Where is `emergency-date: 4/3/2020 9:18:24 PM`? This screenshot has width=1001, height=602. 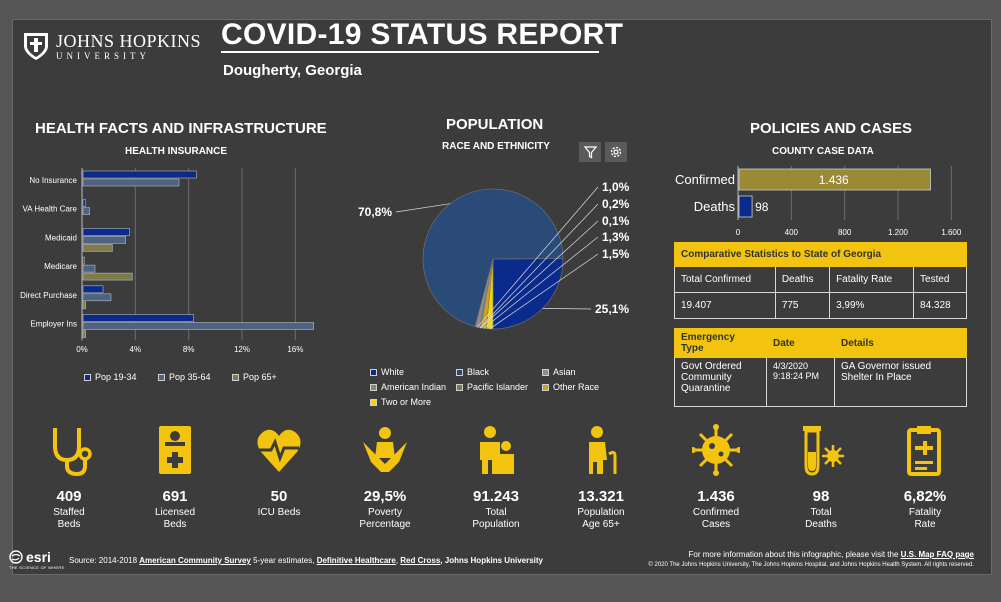 emergency-date: 4/3/2020 9:18:24 PM is located at coordinates (800, 382).